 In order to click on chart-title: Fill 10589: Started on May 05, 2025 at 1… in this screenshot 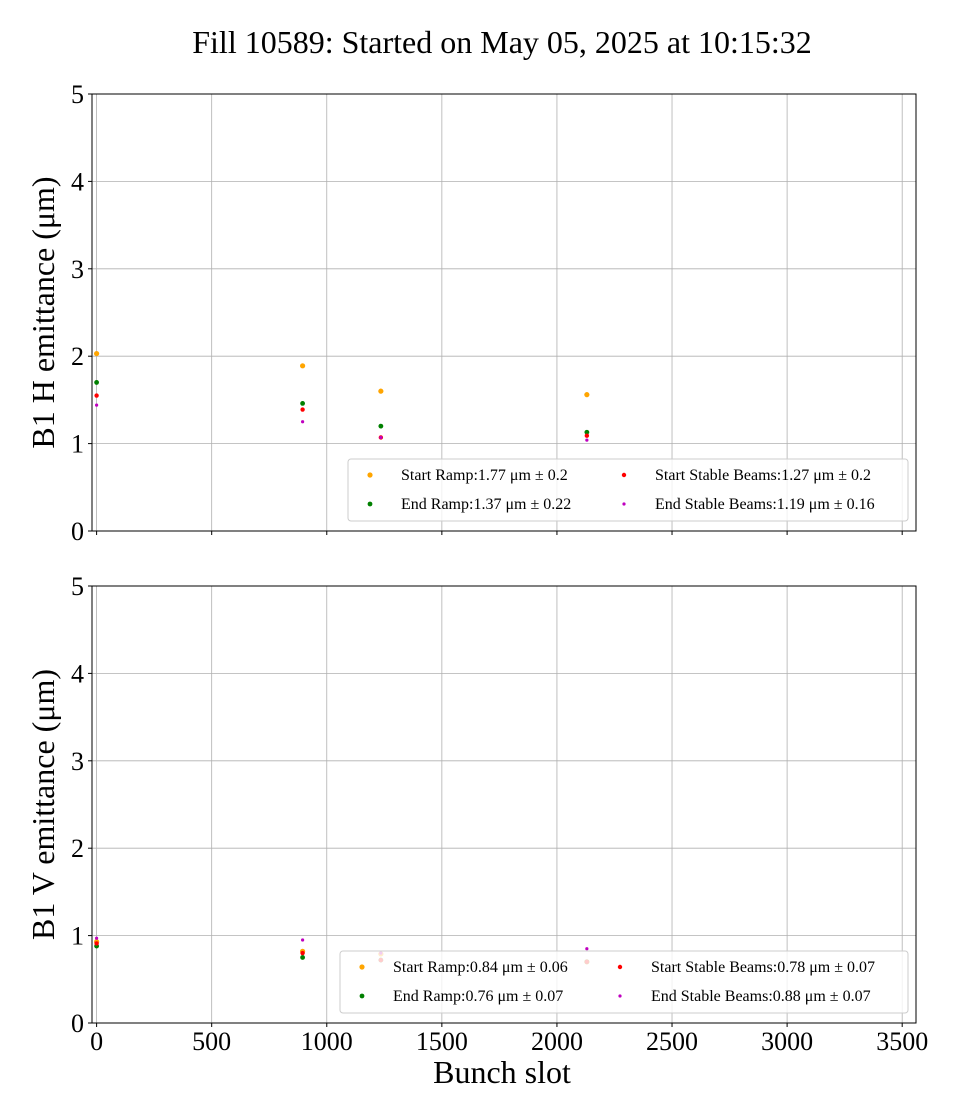, I will do `click(502, 42)`.